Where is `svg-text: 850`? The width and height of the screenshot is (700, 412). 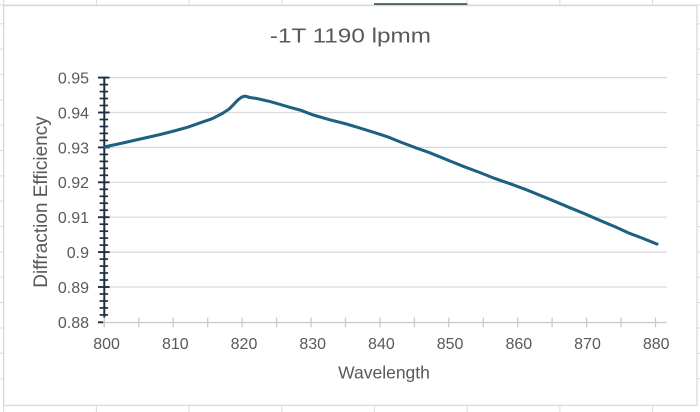
svg-text: 850 is located at coordinates (450, 344).